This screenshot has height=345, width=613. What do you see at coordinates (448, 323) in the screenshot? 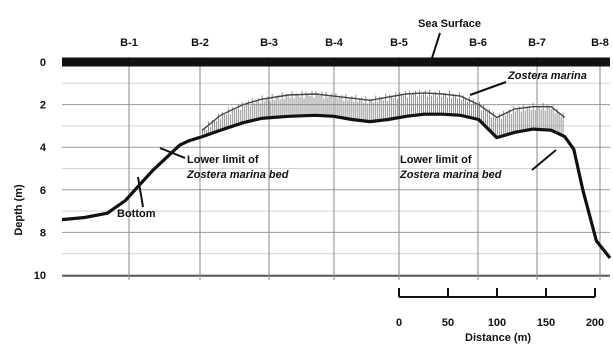
I see `scale-tick-label-50: 50` at bounding box center [448, 323].